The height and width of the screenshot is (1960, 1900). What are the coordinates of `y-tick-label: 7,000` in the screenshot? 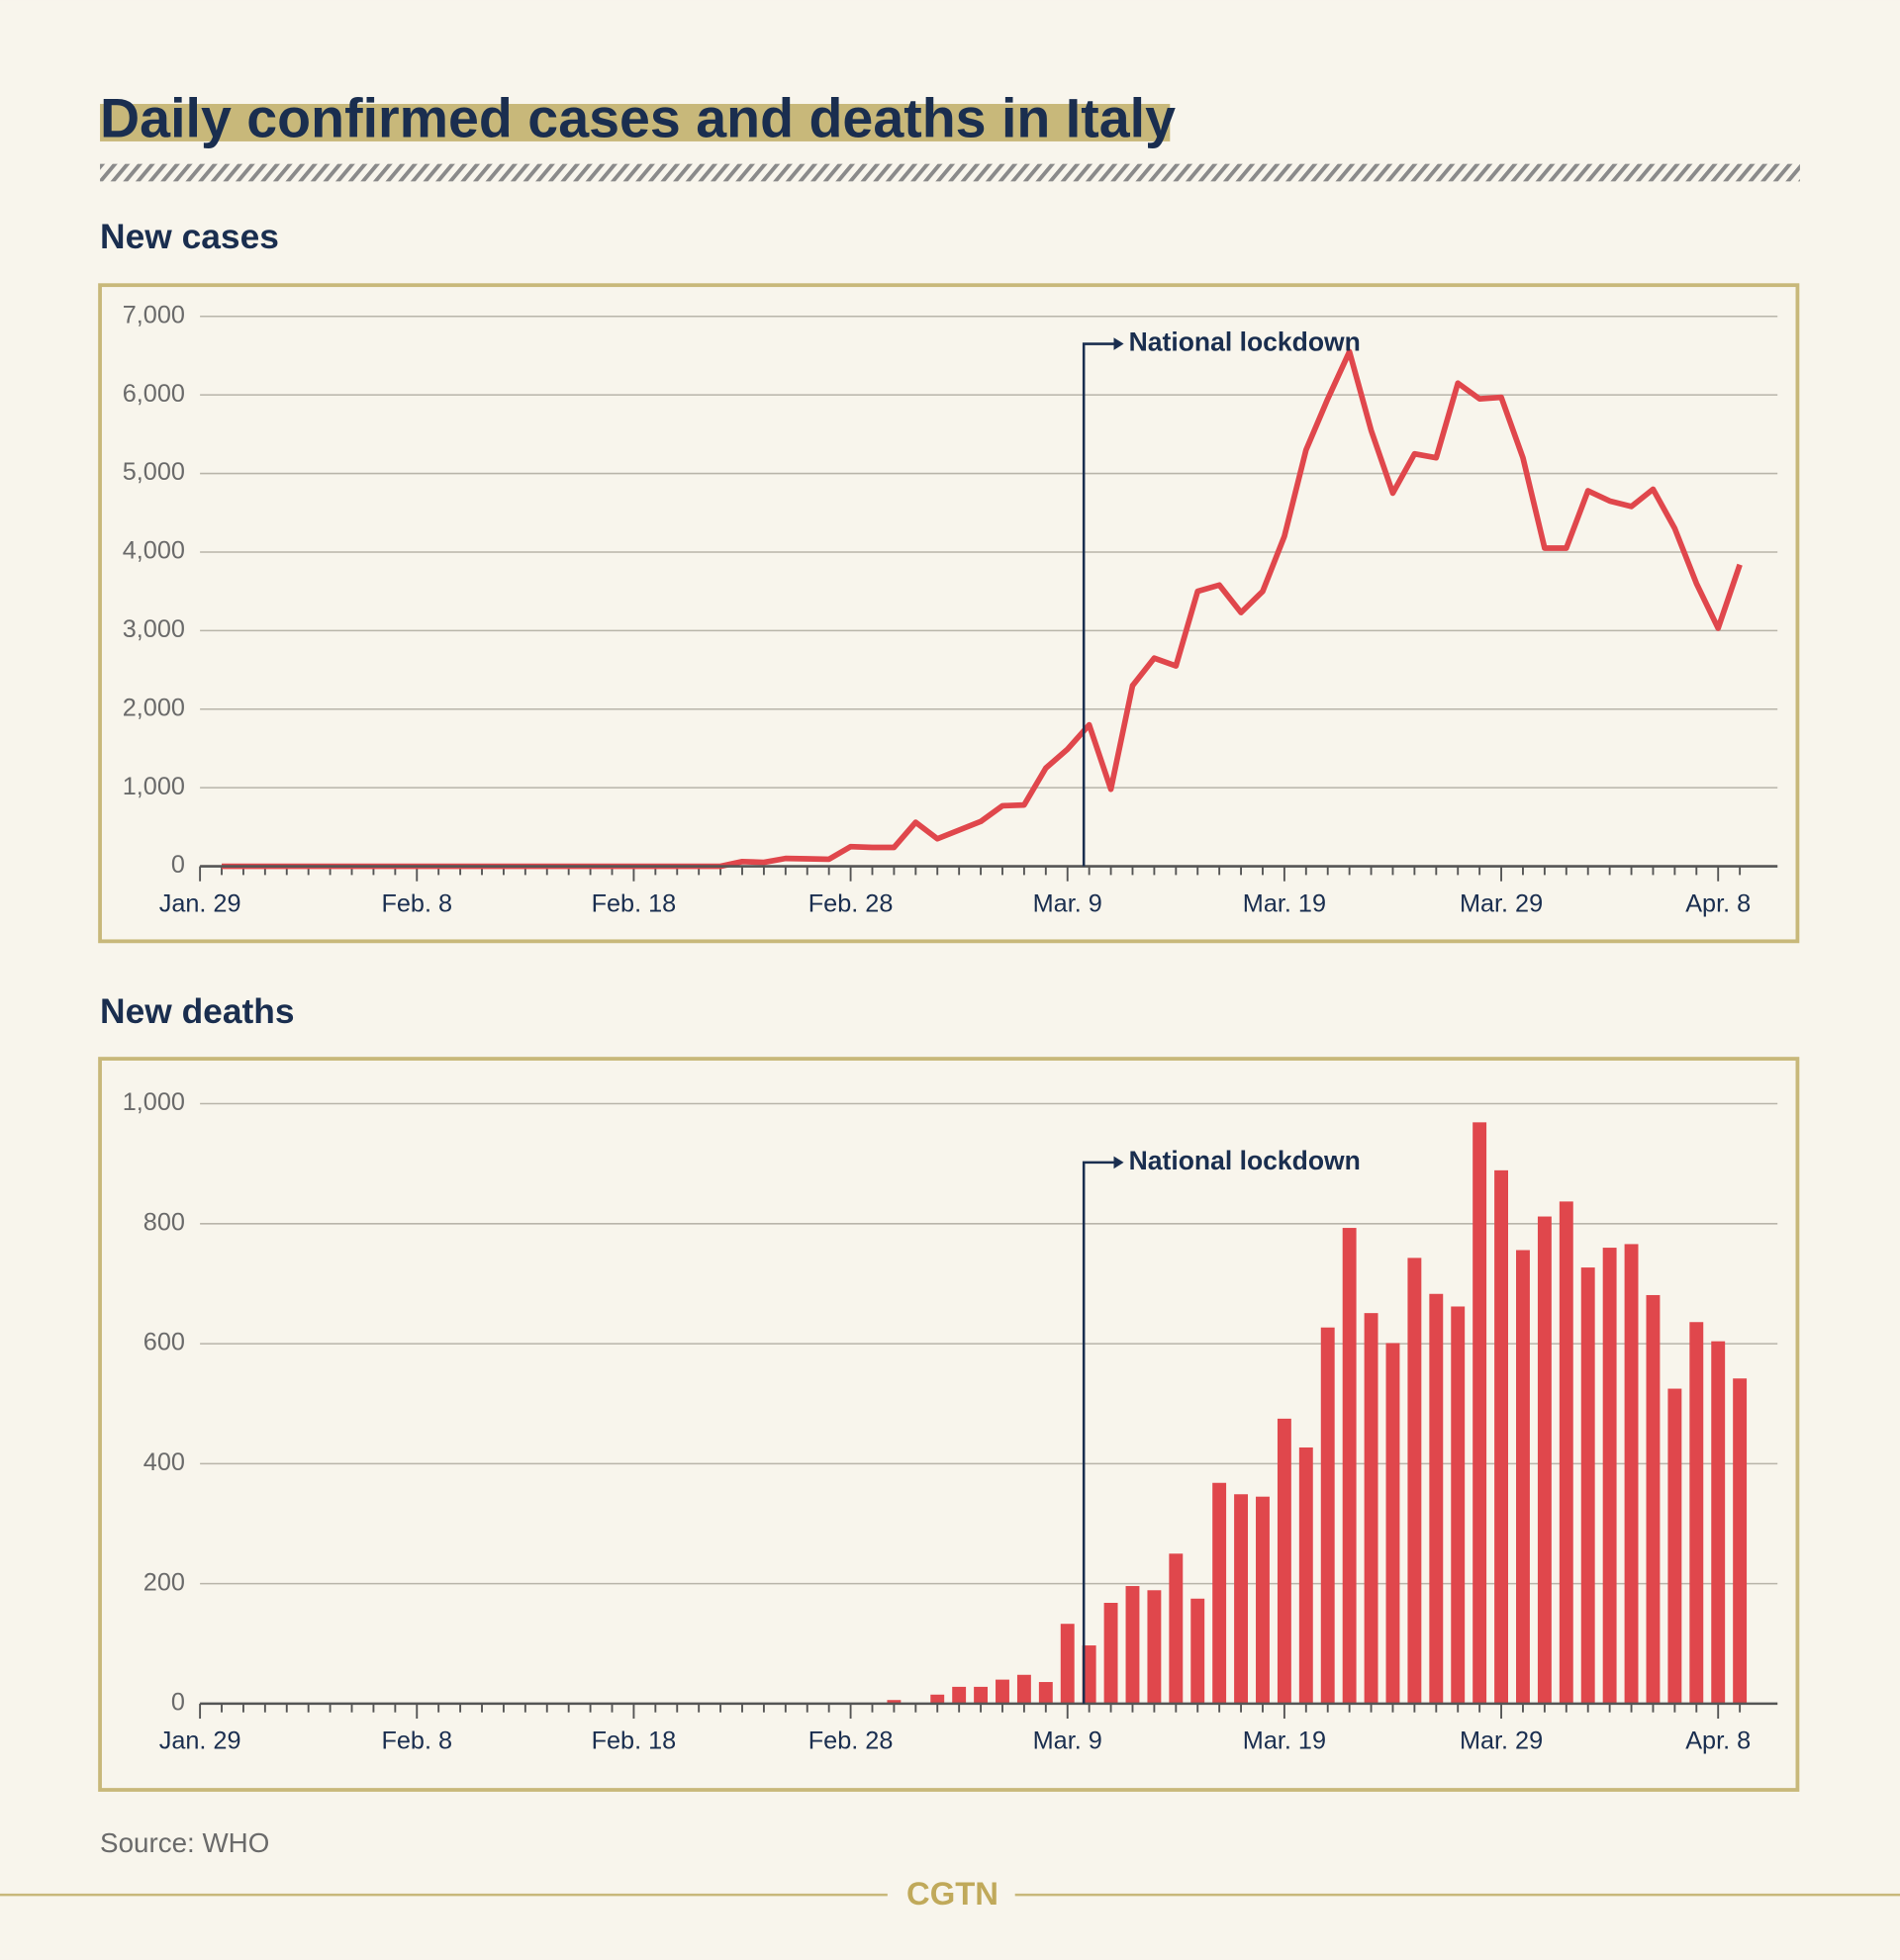 It's located at (154, 314).